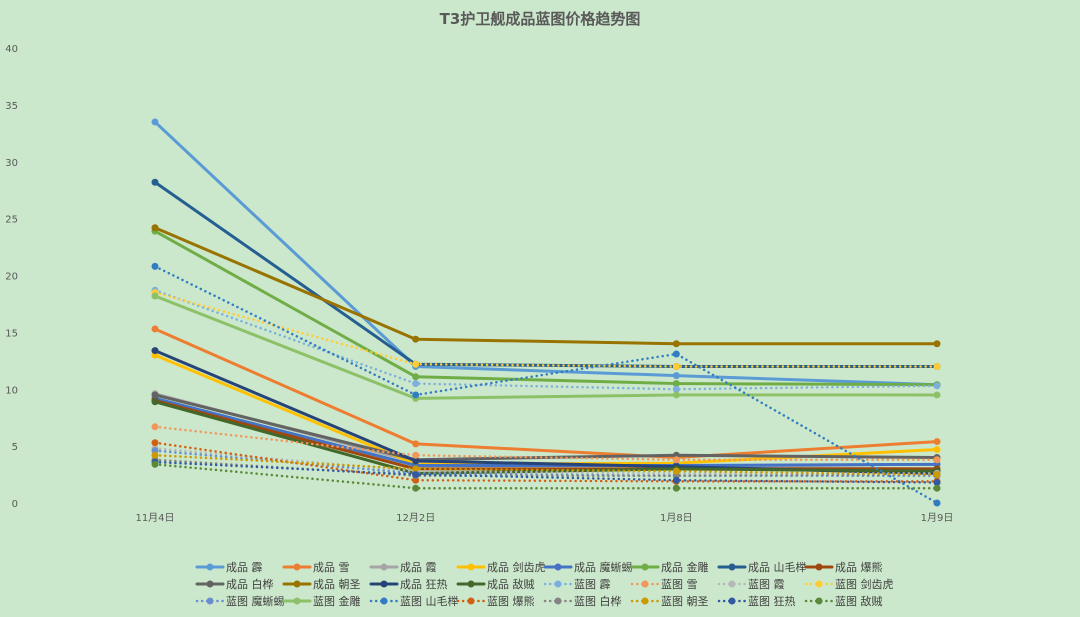 The image size is (1080, 617). I want to click on x-tick-label: 12月2日, so click(415, 518).